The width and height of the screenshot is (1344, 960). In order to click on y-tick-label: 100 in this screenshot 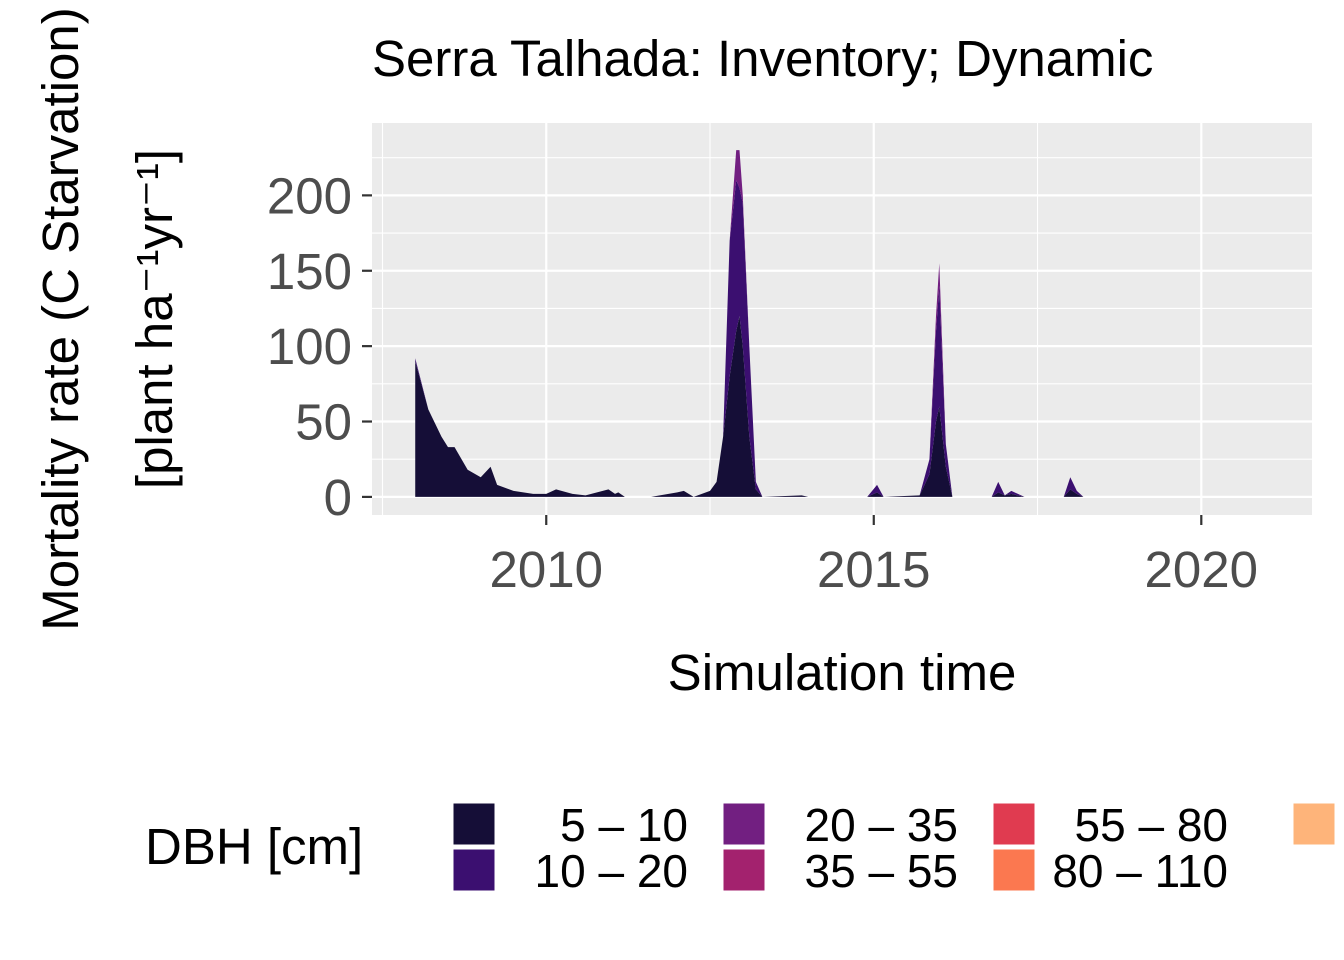, I will do `click(309, 346)`.